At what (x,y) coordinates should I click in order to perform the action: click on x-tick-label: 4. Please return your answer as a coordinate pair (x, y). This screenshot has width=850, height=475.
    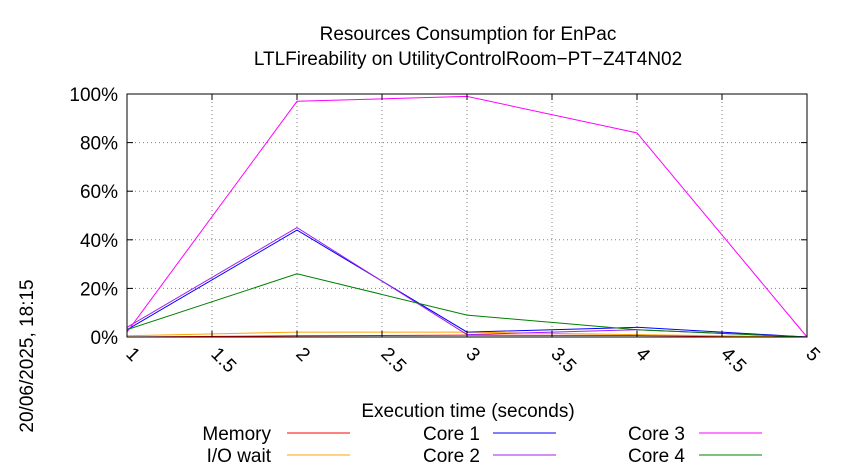
    Looking at the image, I should click on (642, 355).